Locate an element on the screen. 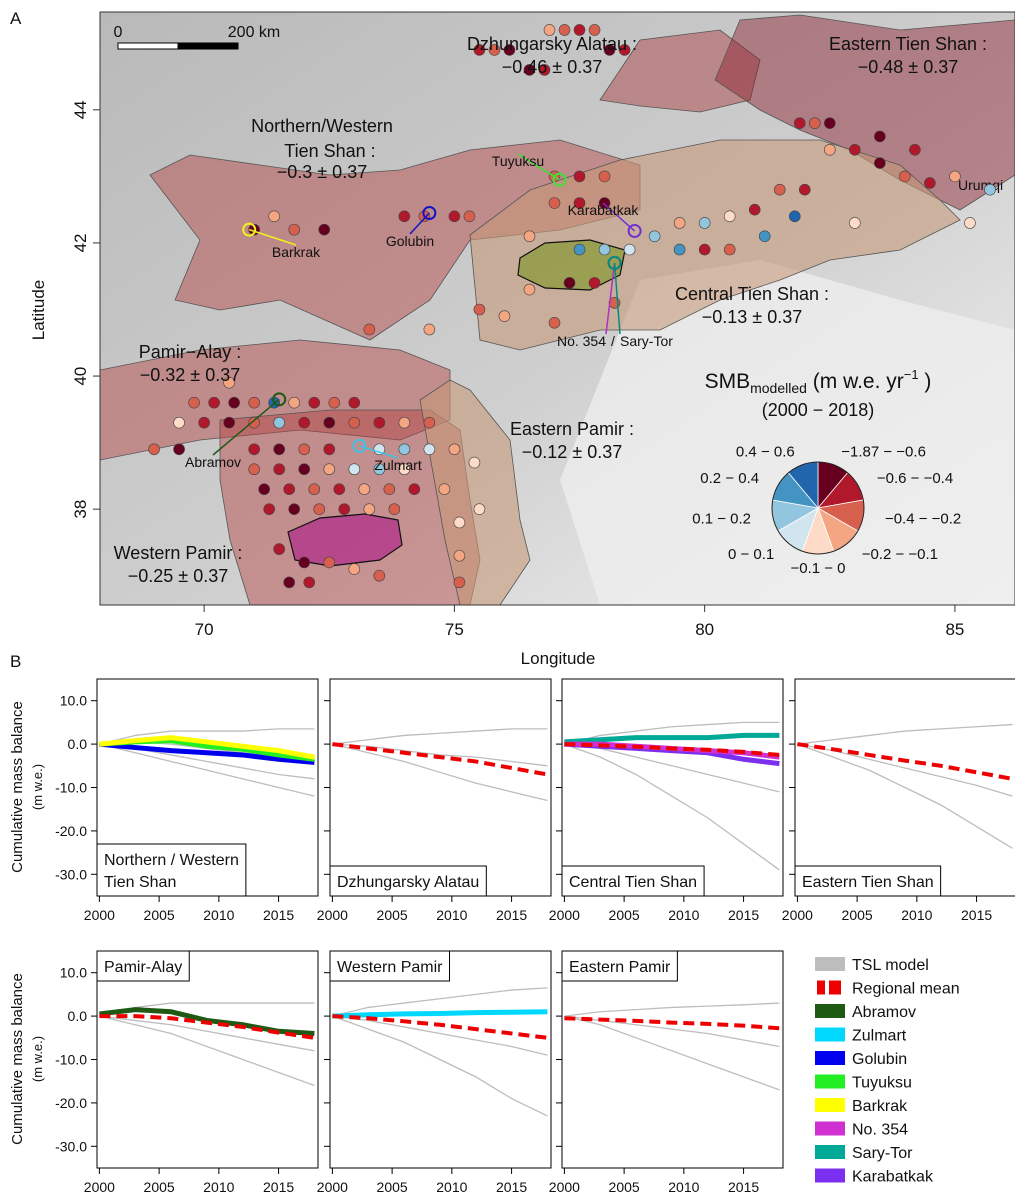 The image size is (1015, 1196). region-name: Central Tien Shan : is located at coordinates (752, 294).